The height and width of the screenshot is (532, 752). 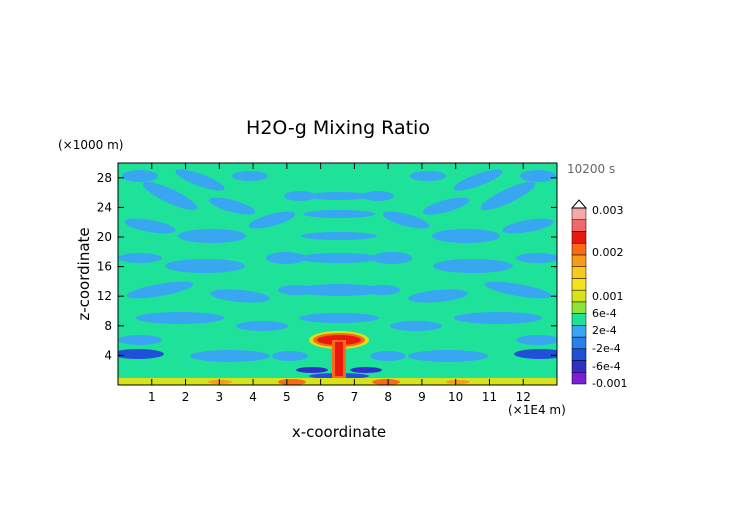 I want to click on y-tick-label-0: 4, so click(x=108, y=355).